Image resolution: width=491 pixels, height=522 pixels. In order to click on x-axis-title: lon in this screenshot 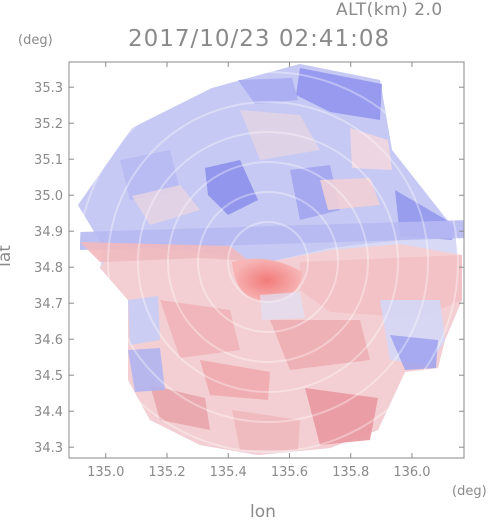, I will do `click(263, 512)`.